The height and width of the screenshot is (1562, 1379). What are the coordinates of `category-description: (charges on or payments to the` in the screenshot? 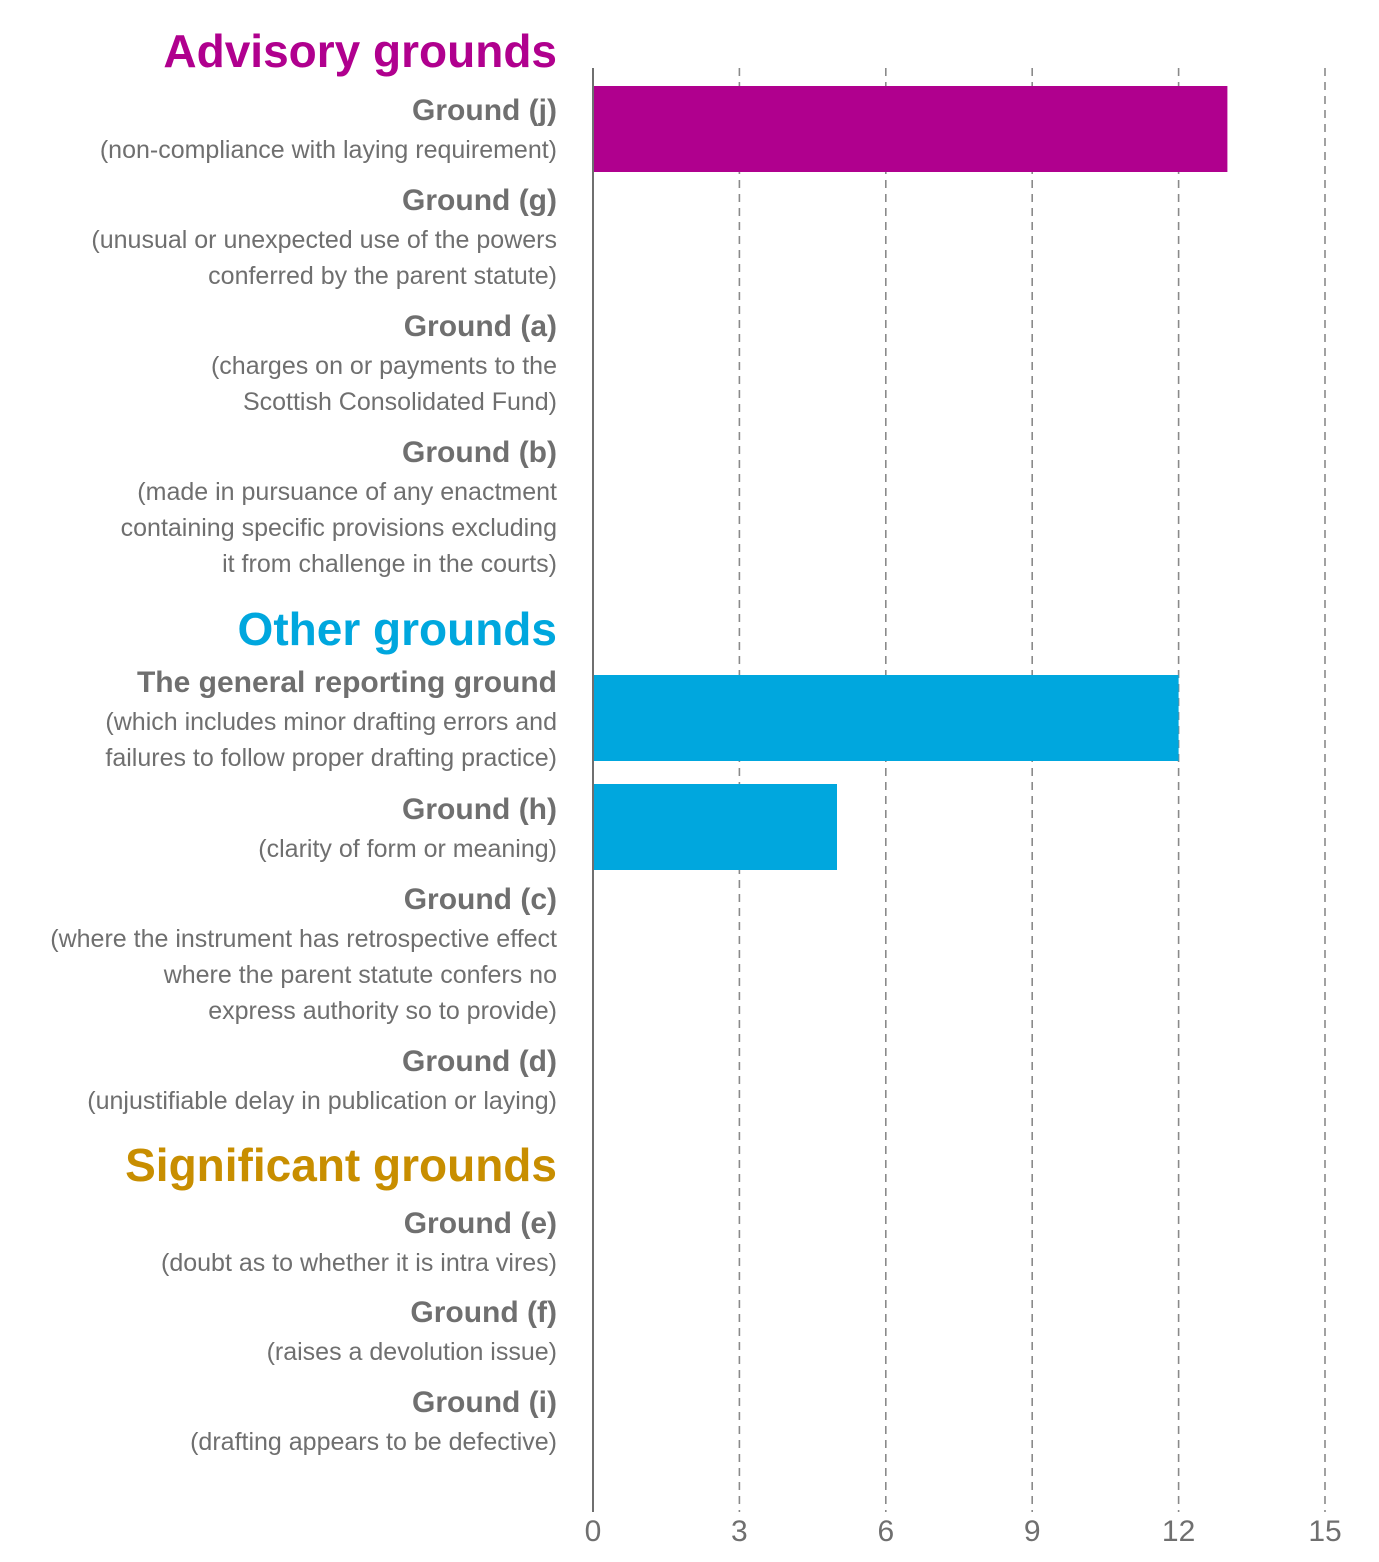 It's located at (384, 366).